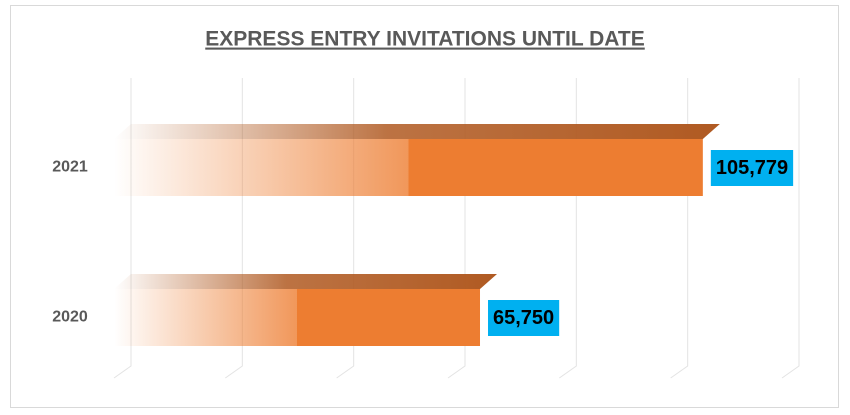  Describe the element at coordinates (790, 228) in the screenshot. I see `grid-line` at that location.